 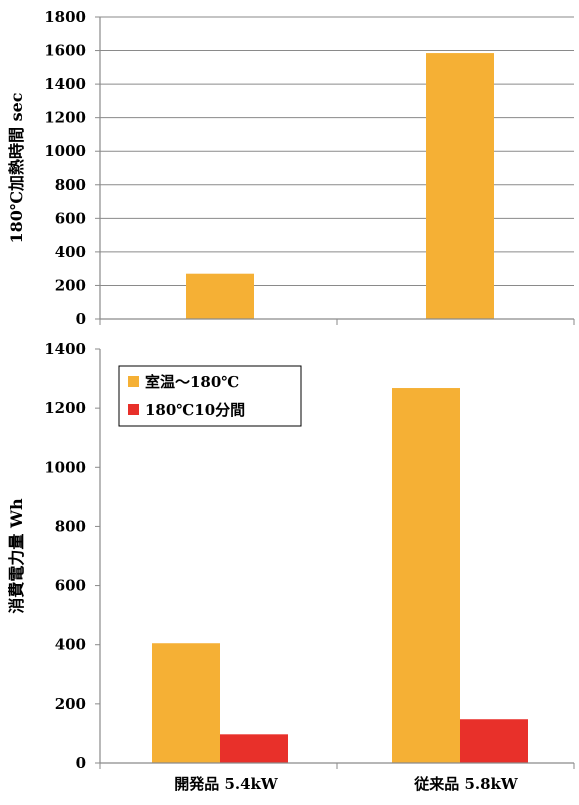 What do you see at coordinates (65, 17) in the screenshot?
I see `y-tick-label: 1800` at bounding box center [65, 17].